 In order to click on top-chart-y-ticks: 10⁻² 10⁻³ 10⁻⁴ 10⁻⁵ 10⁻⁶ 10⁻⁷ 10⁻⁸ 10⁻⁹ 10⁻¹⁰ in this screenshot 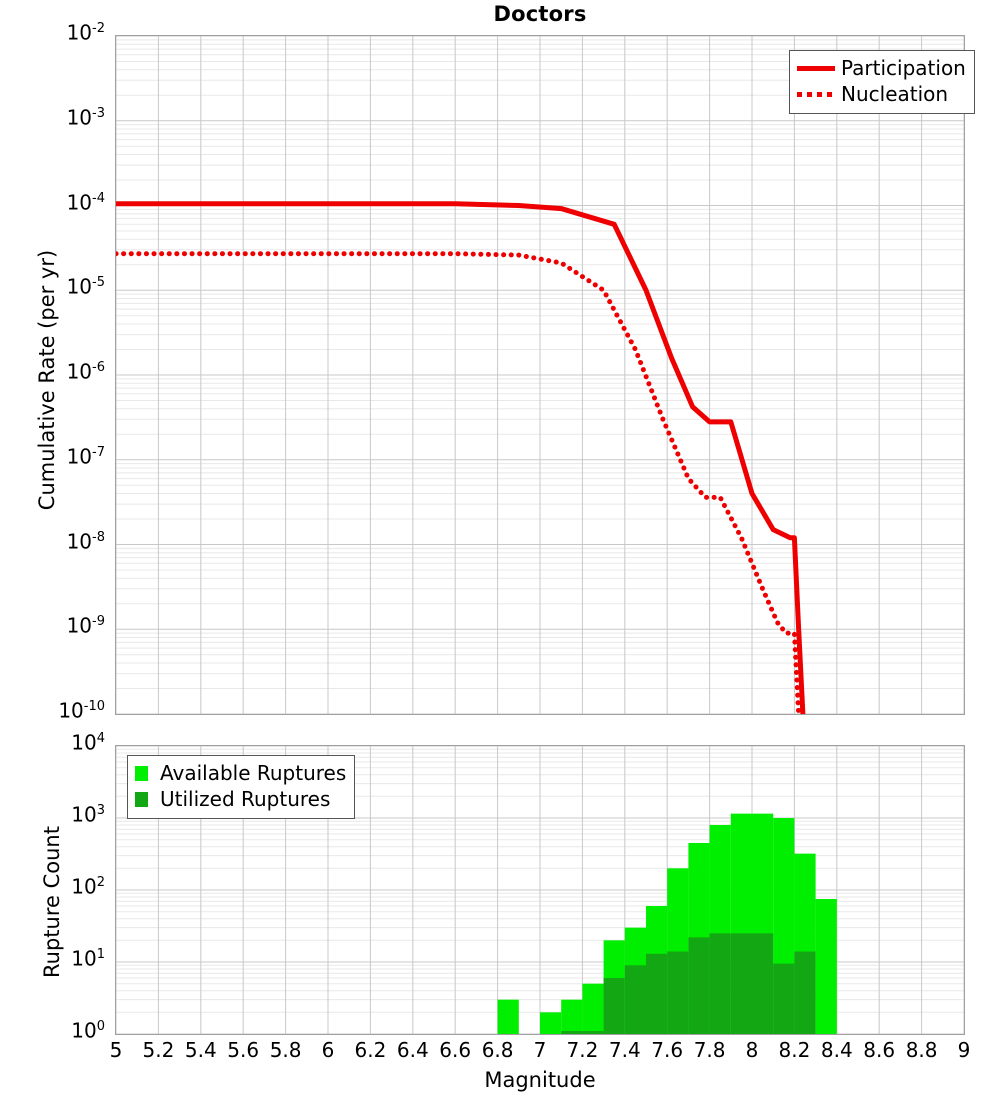, I will do `click(55, 380)`.